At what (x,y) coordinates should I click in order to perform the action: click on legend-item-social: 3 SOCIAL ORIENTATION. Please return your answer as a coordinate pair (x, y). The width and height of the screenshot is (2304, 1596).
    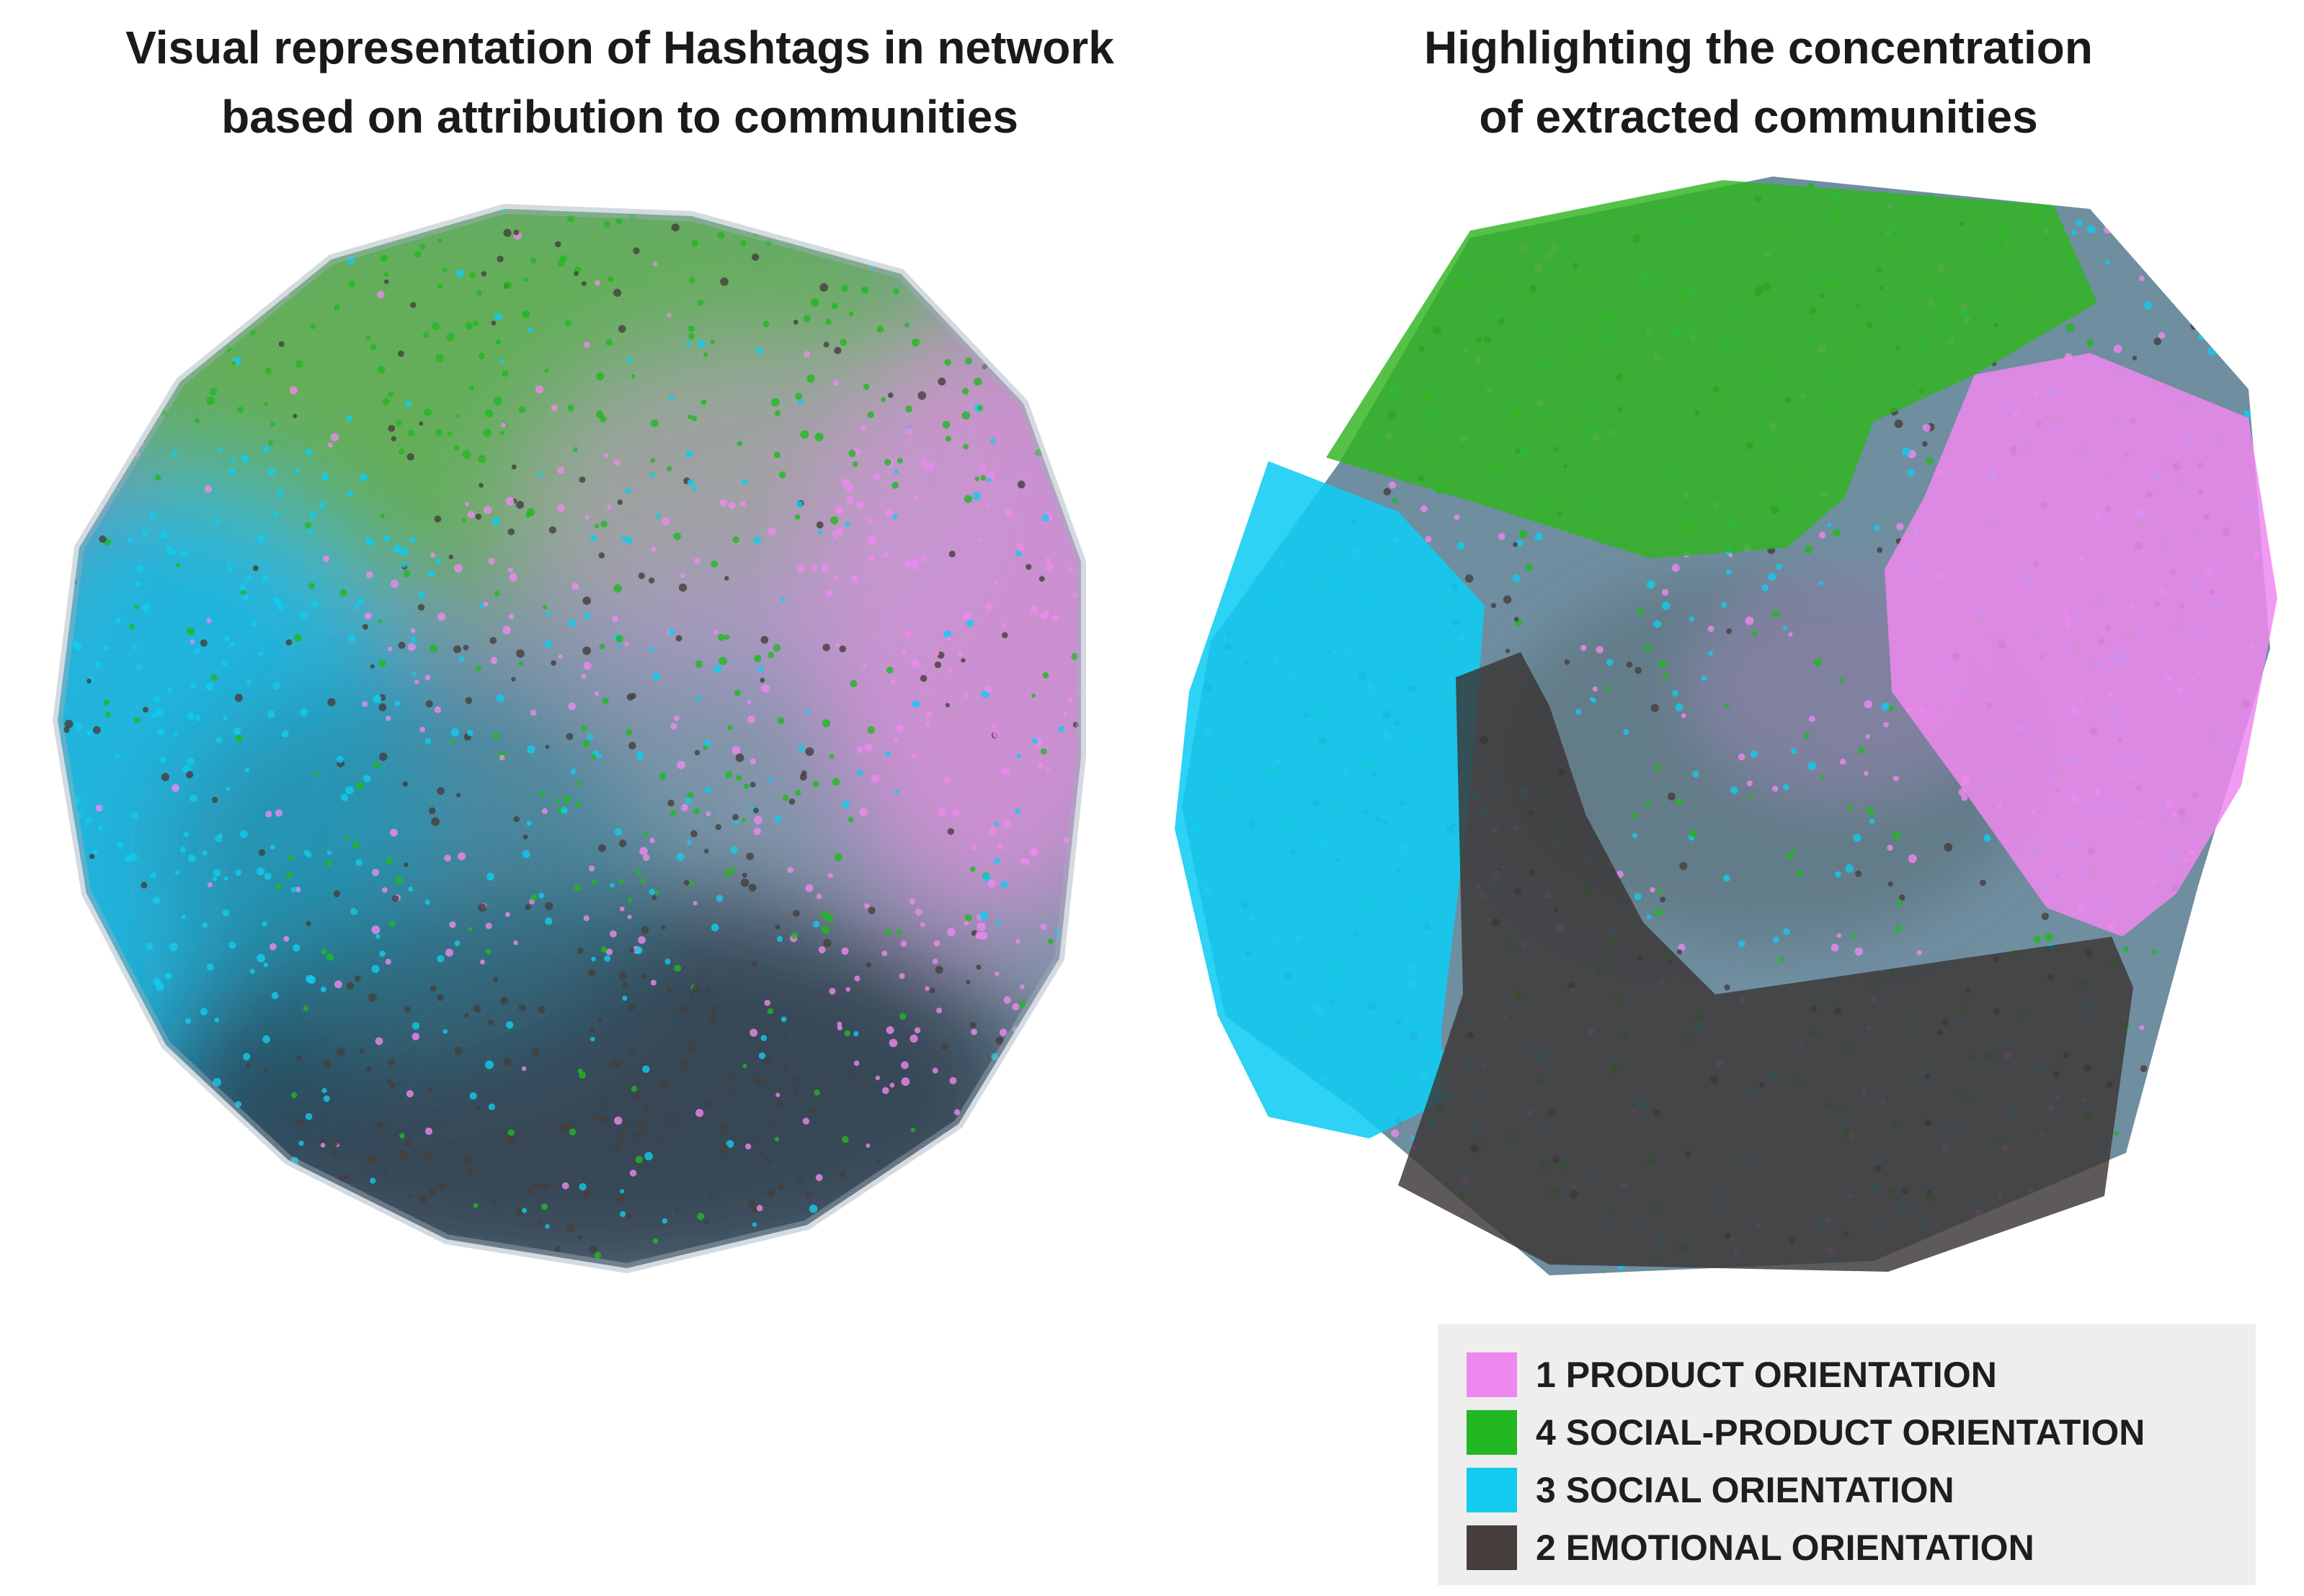
    Looking at the image, I should click on (1861, 1490).